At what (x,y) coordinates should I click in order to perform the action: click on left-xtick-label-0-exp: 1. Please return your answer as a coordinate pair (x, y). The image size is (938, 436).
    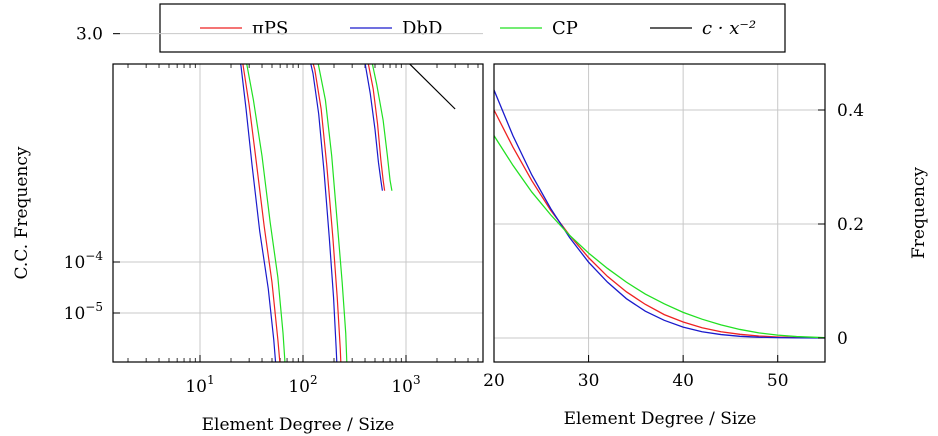
    Looking at the image, I should click on (211, 380).